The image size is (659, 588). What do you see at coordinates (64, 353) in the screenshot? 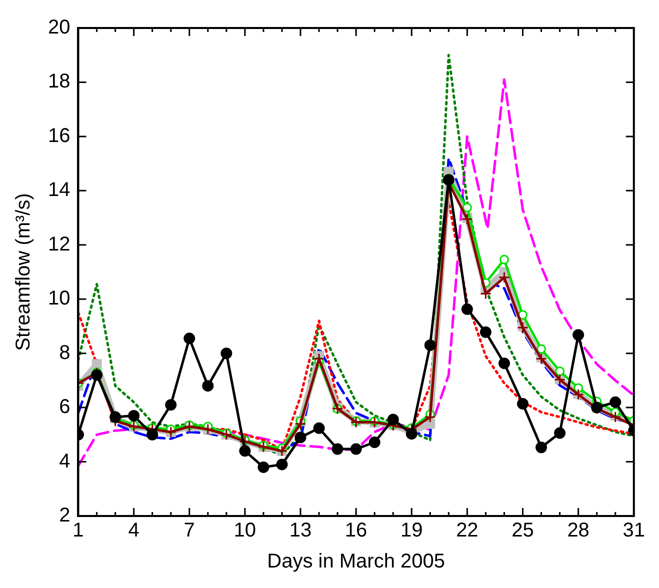
I see `y-tick-label: 8` at bounding box center [64, 353].